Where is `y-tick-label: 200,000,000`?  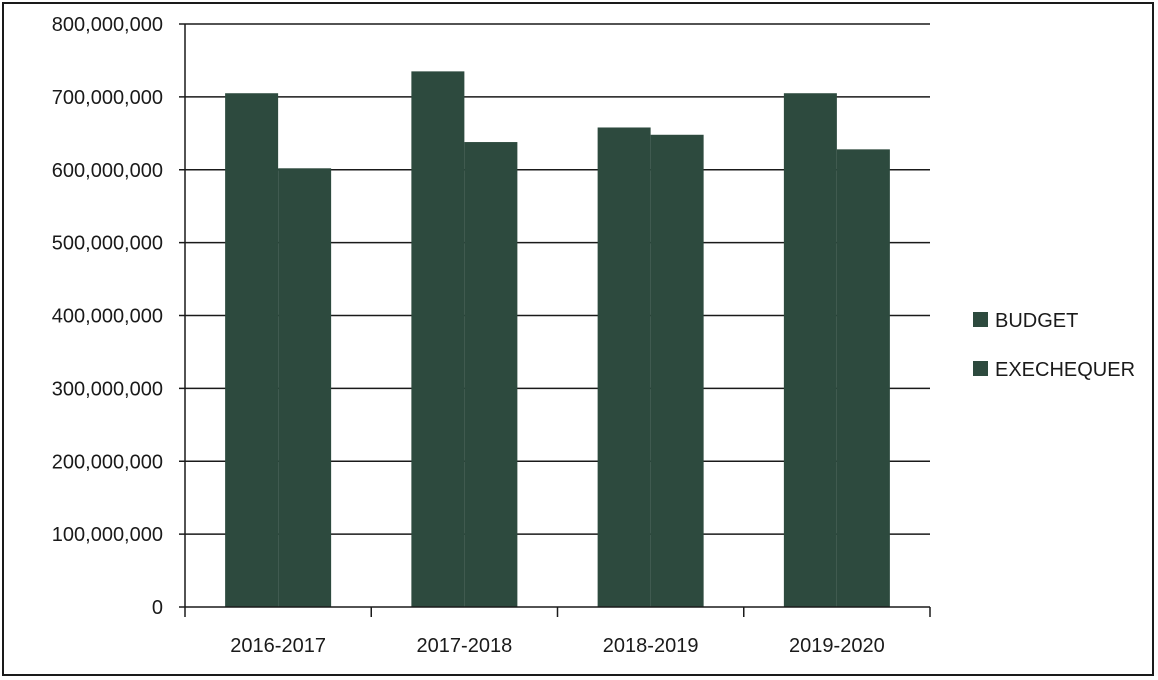 y-tick-label: 200,000,000 is located at coordinates (107, 462).